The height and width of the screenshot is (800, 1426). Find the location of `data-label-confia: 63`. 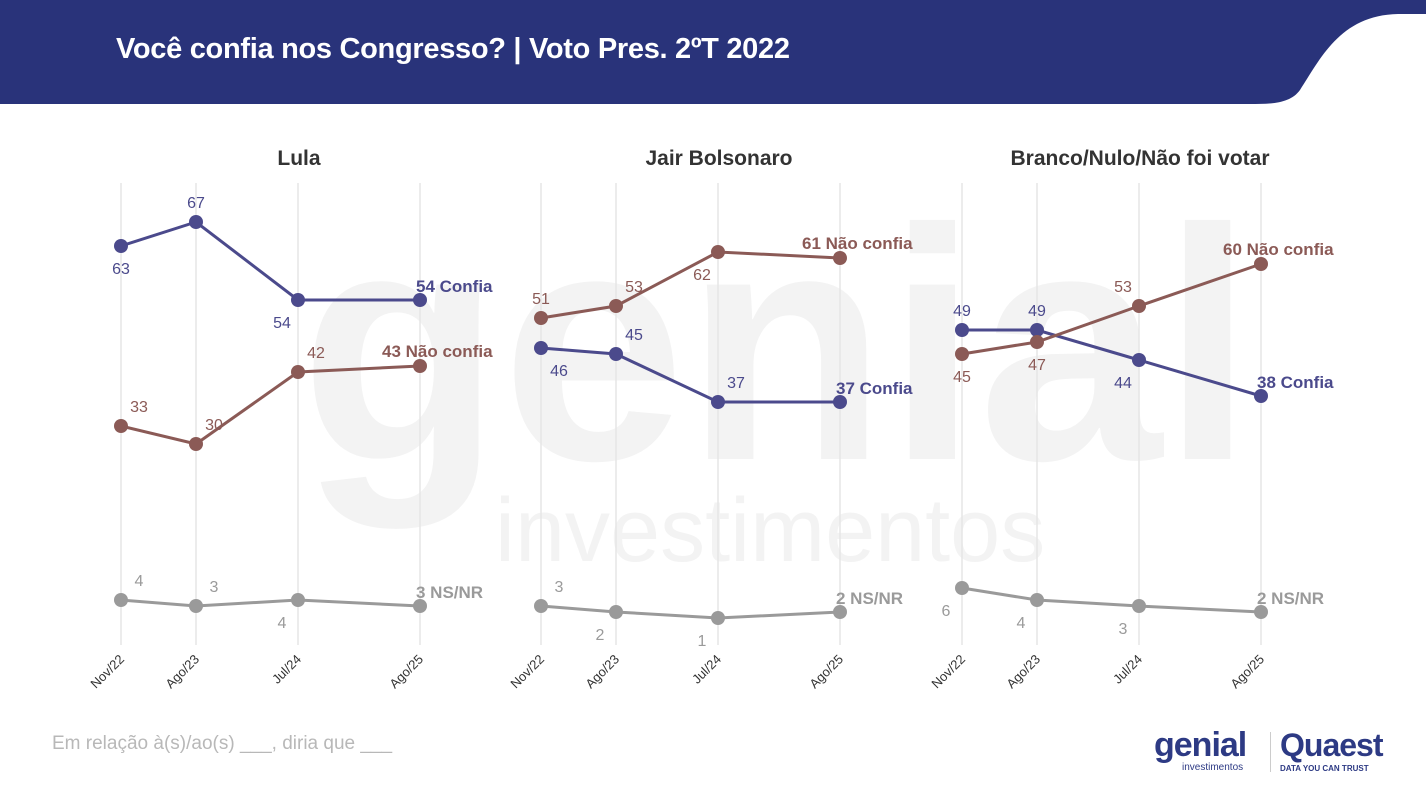

data-label-confia: 63 is located at coordinates (121, 269).